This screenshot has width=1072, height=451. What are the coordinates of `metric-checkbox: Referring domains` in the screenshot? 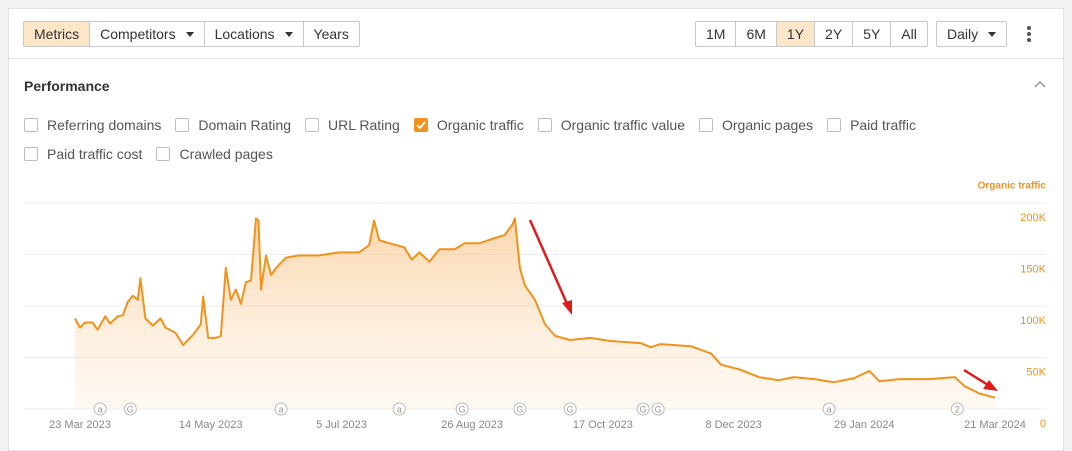 It's located at (92, 125).